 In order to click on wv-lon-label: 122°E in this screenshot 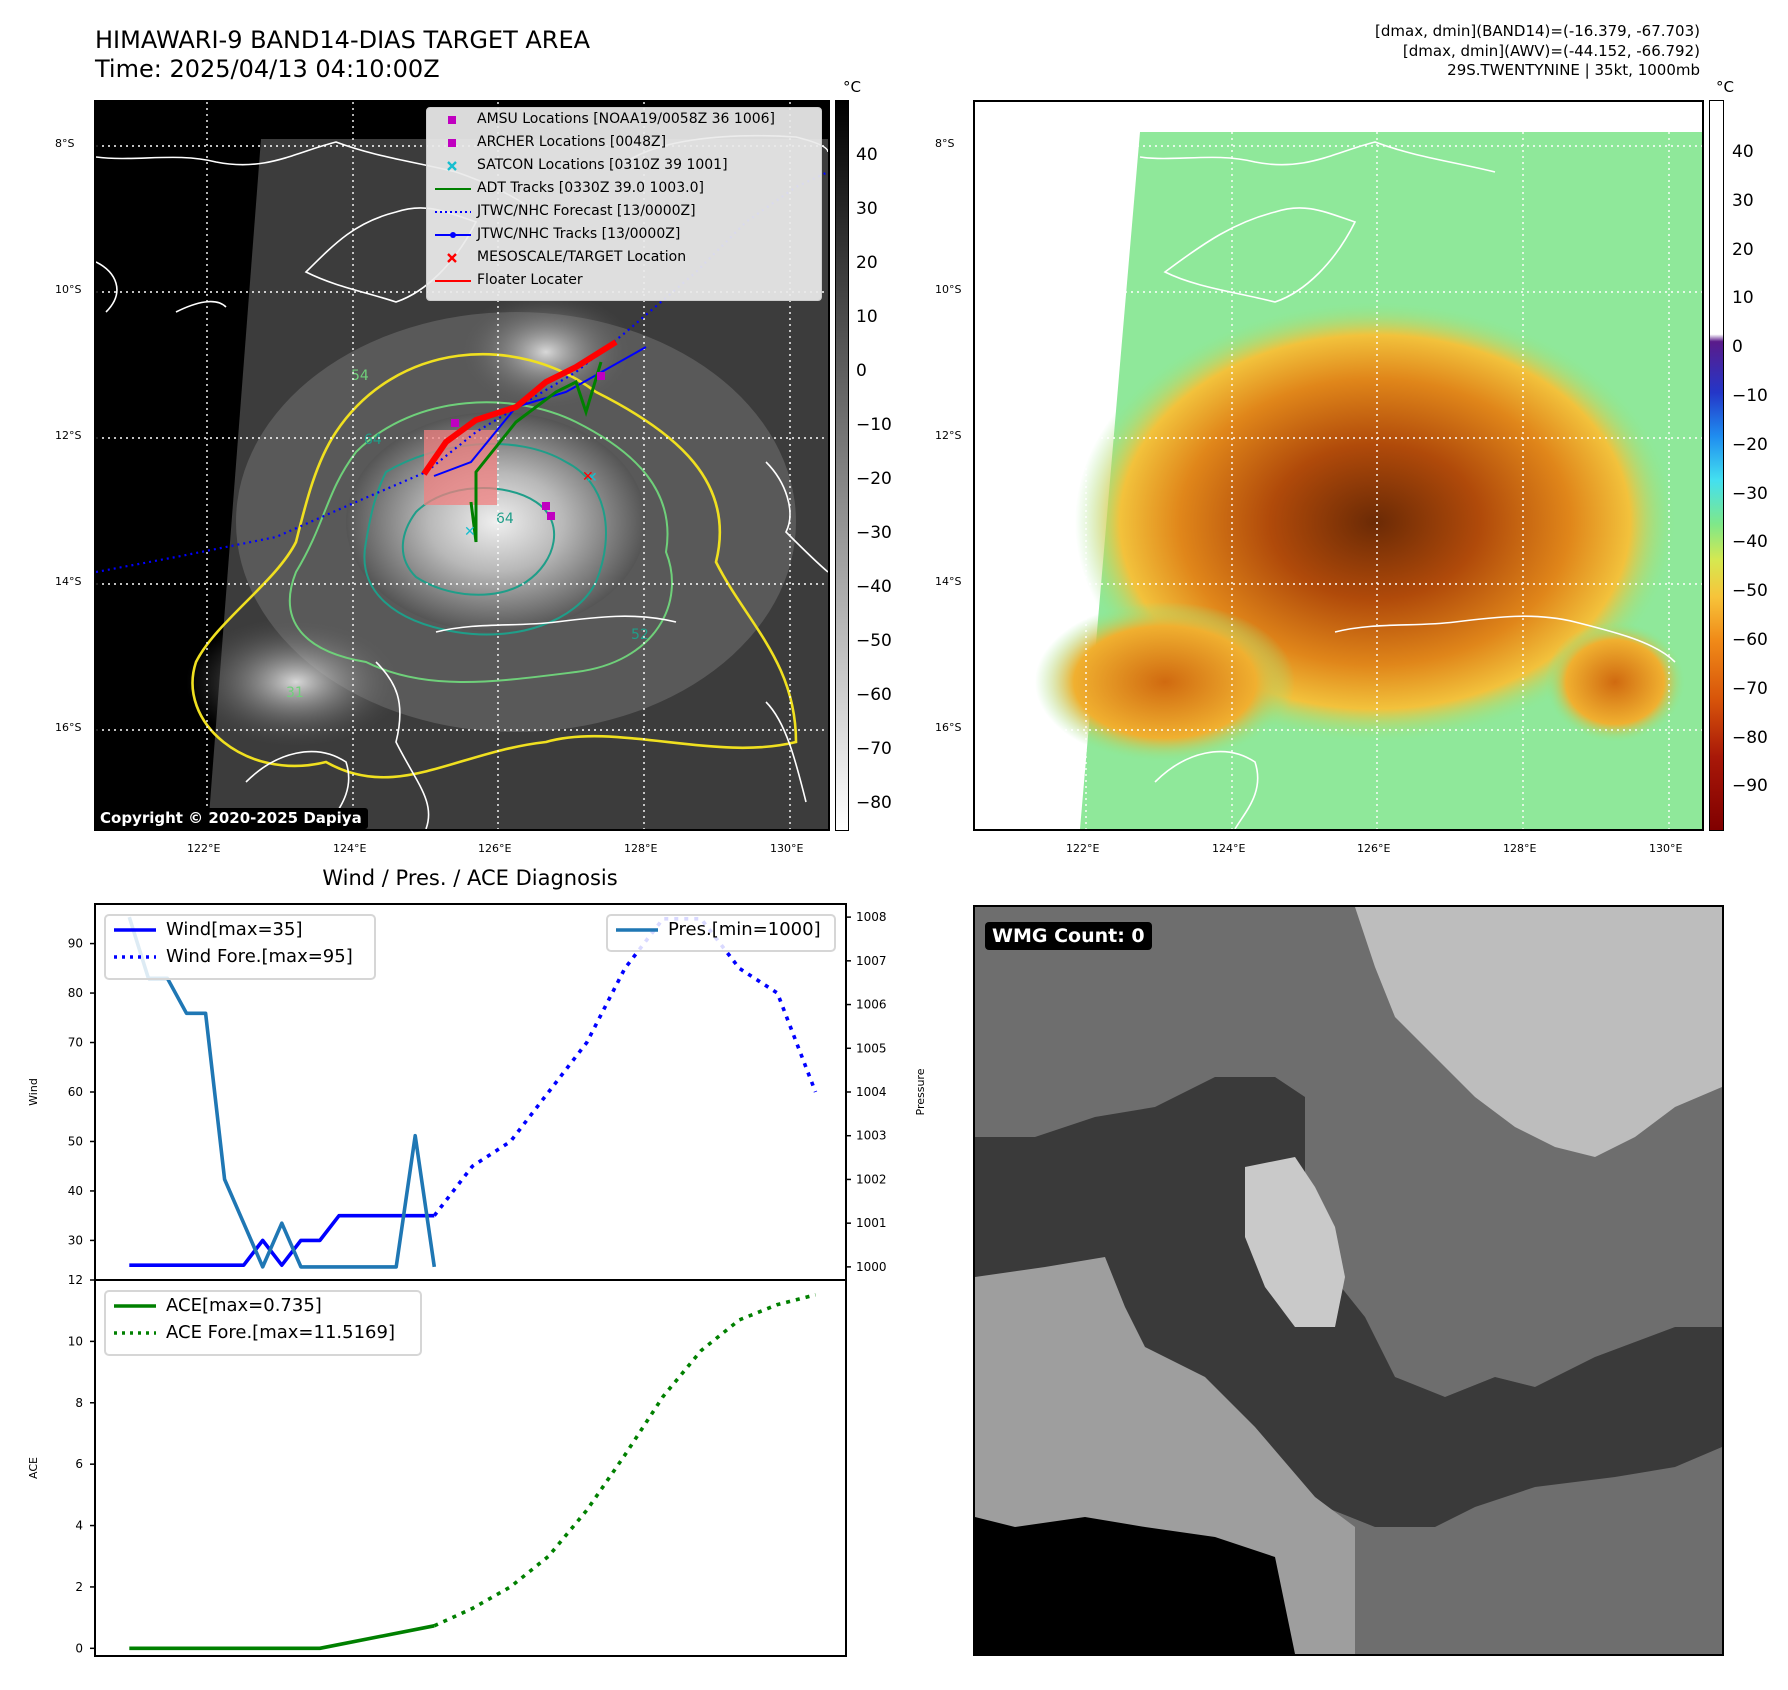, I will do `click(1083, 848)`.